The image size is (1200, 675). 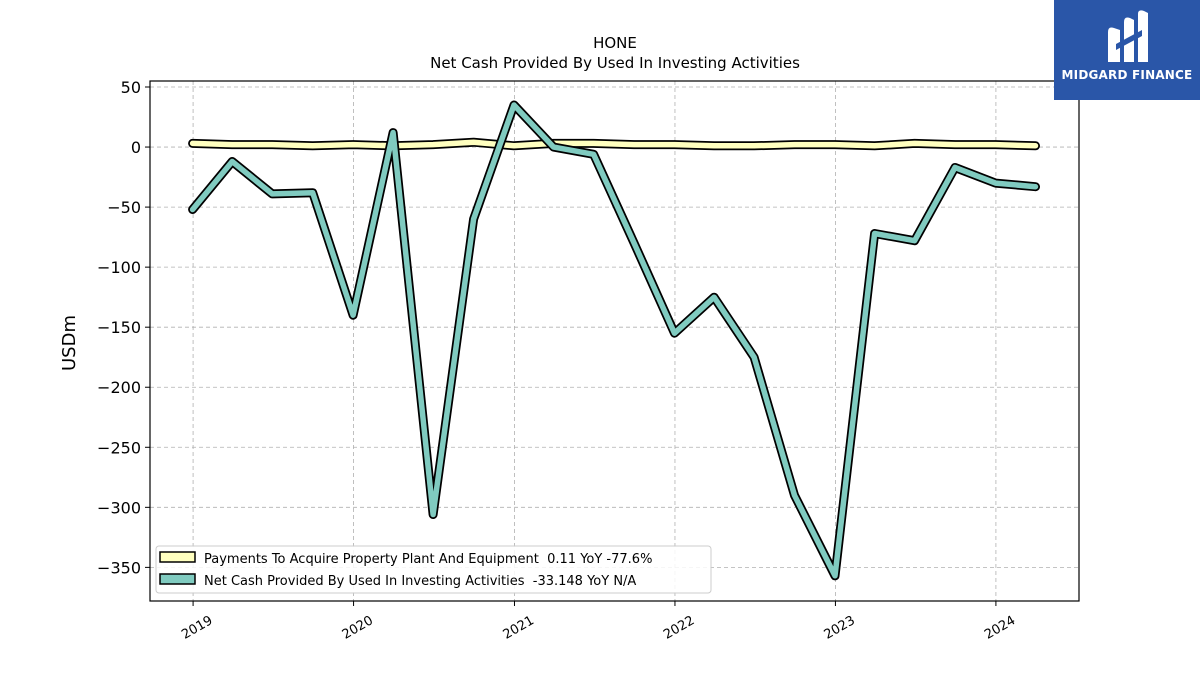 I want to click on y-axis-label: USDm, so click(x=69, y=343).